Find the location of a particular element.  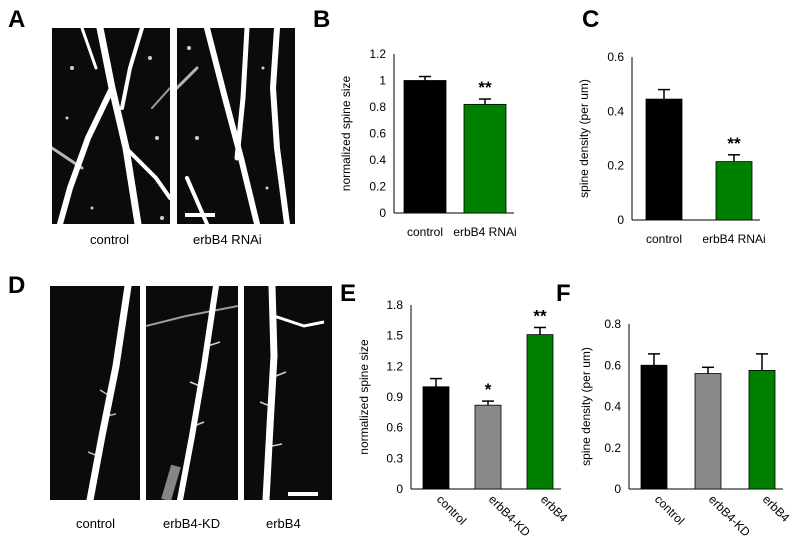

micrograph-d-control is located at coordinates (95, 393).